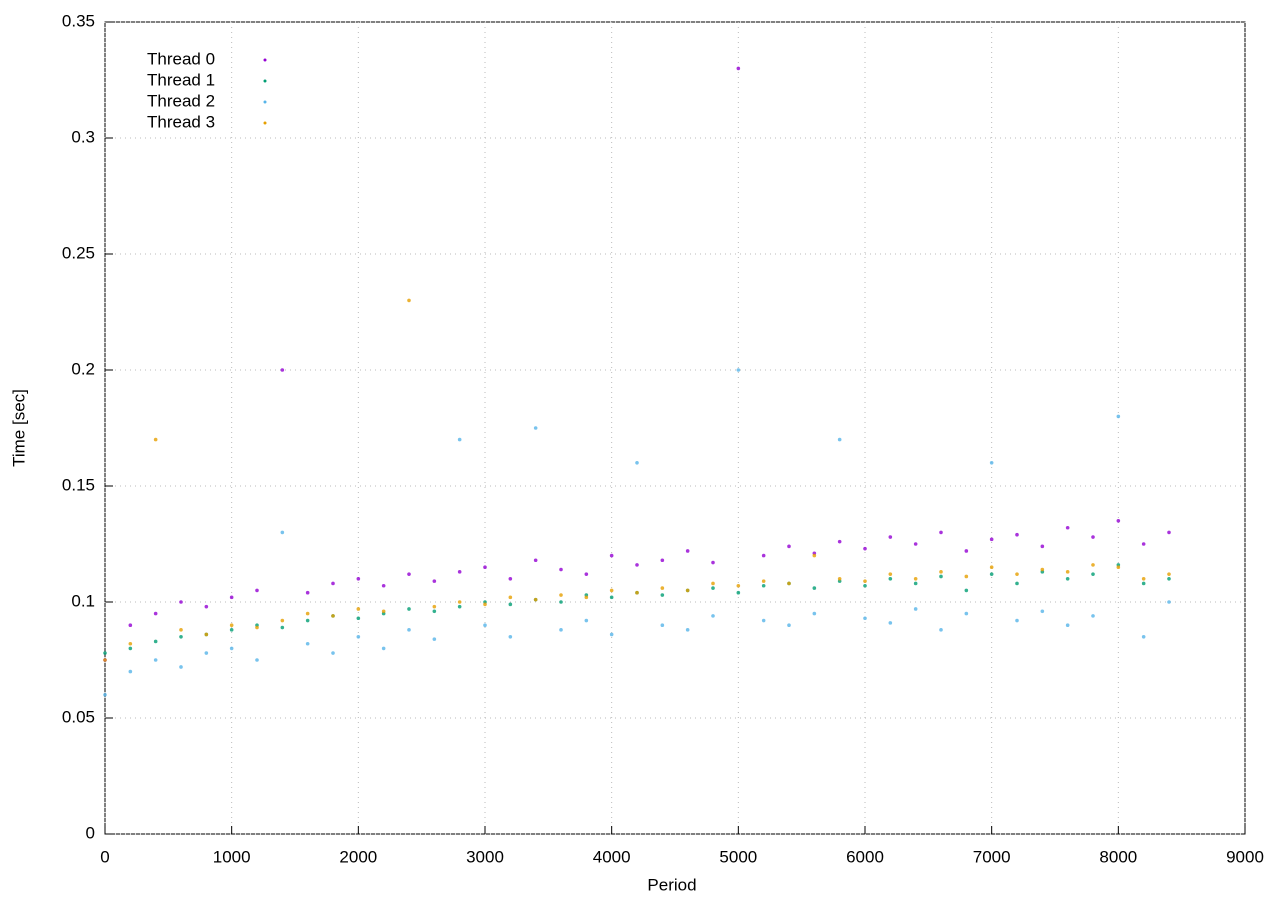 Image resolution: width=1280 pixels, height=901 pixels. Describe the element at coordinates (865, 856) in the screenshot. I see `x-tick-label: 6000` at that location.